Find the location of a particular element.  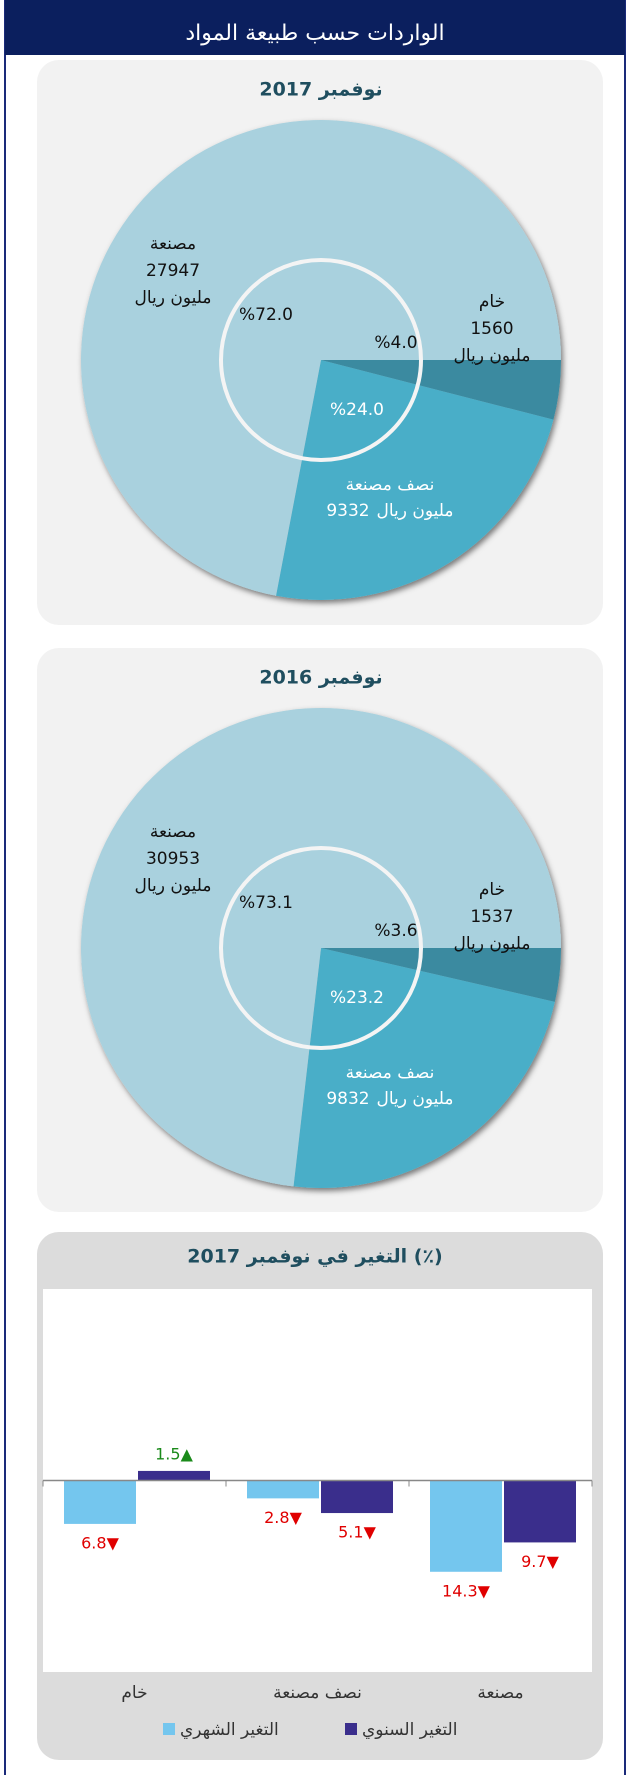

x-tick-label: مصنعة is located at coordinates (500, 1693).